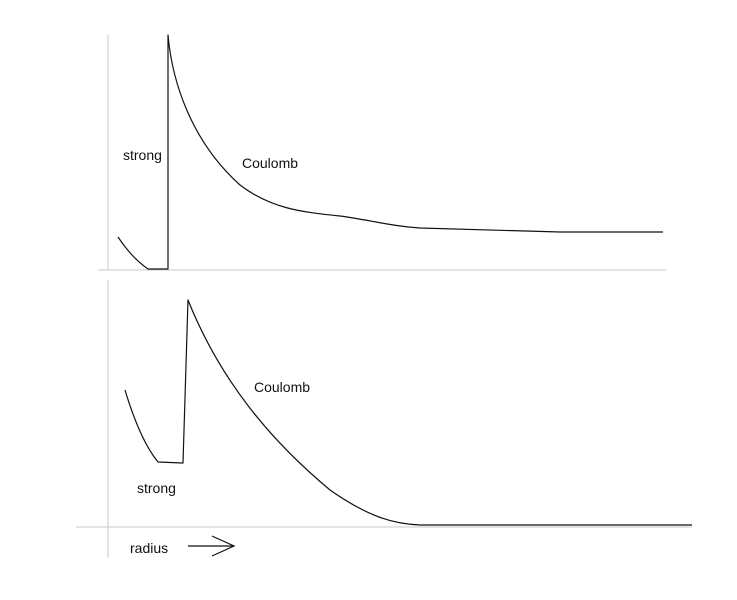  I want to click on radius-axis-label: radius, so click(149, 548).